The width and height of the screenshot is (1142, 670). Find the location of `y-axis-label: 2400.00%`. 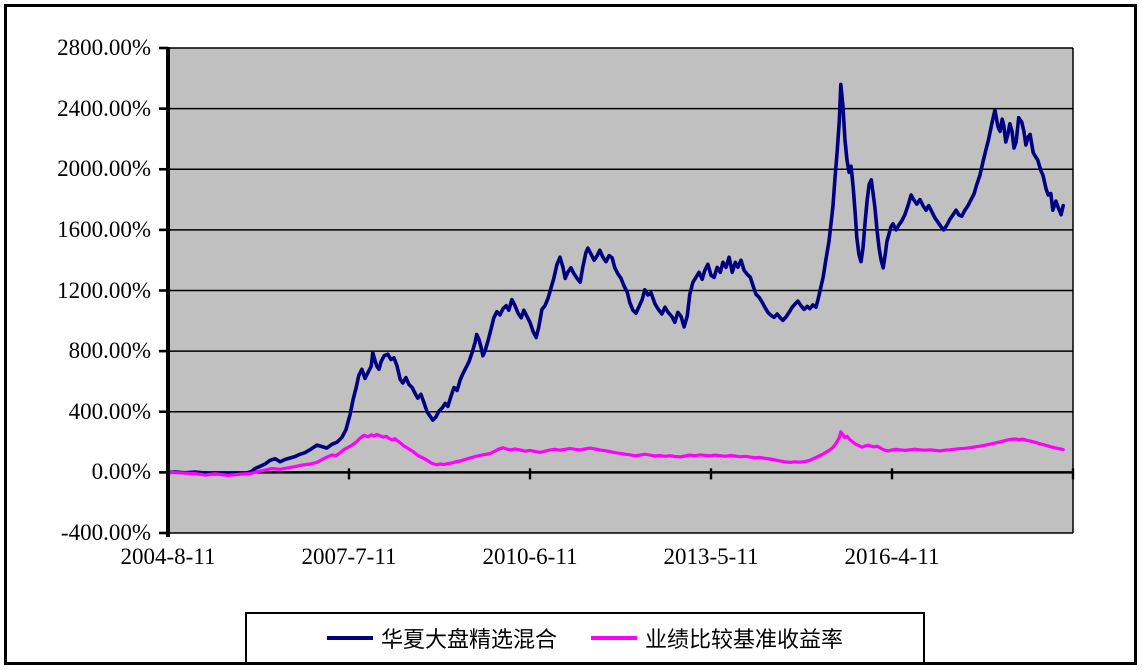

y-axis-label: 2400.00% is located at coordinates (104, 108).